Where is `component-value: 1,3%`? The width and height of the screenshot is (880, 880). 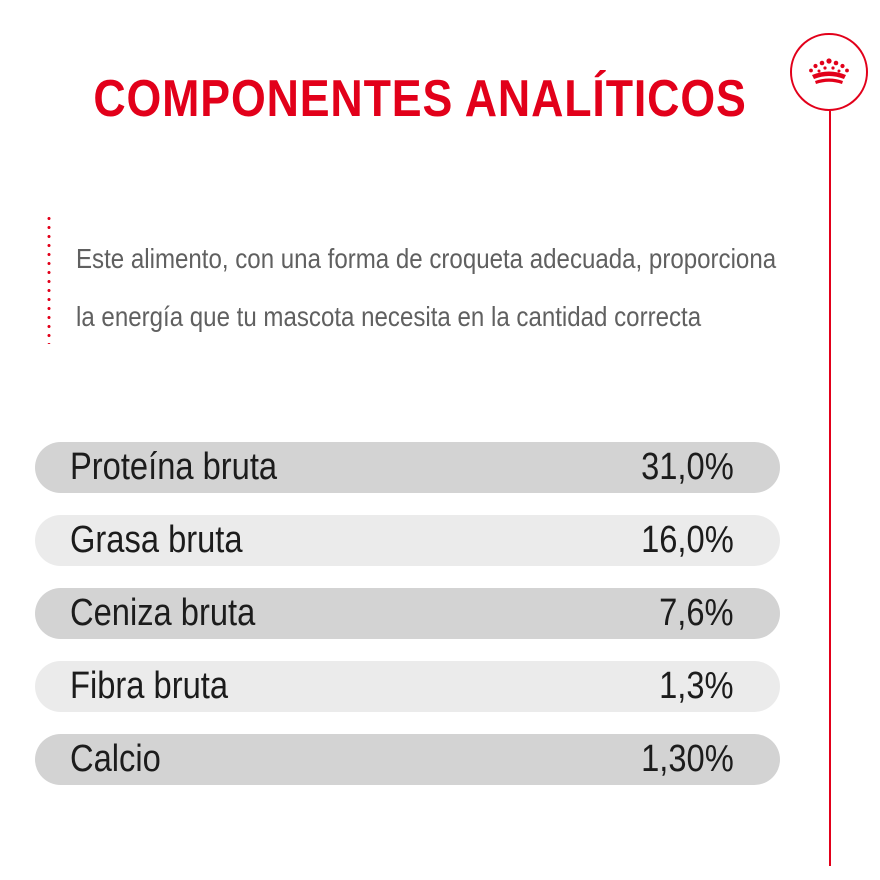 component-value: 1,3% is located at coordinates (696, 686).